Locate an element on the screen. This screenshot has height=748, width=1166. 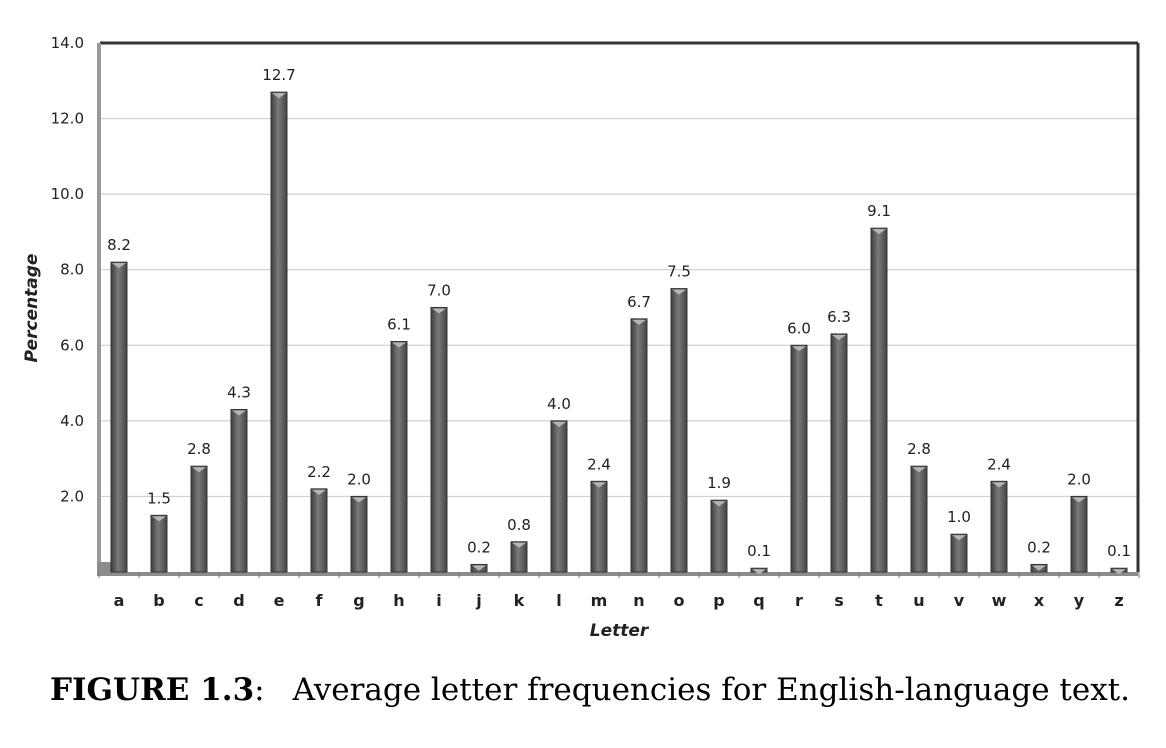
bar-s is located at coordinates (839, 453).